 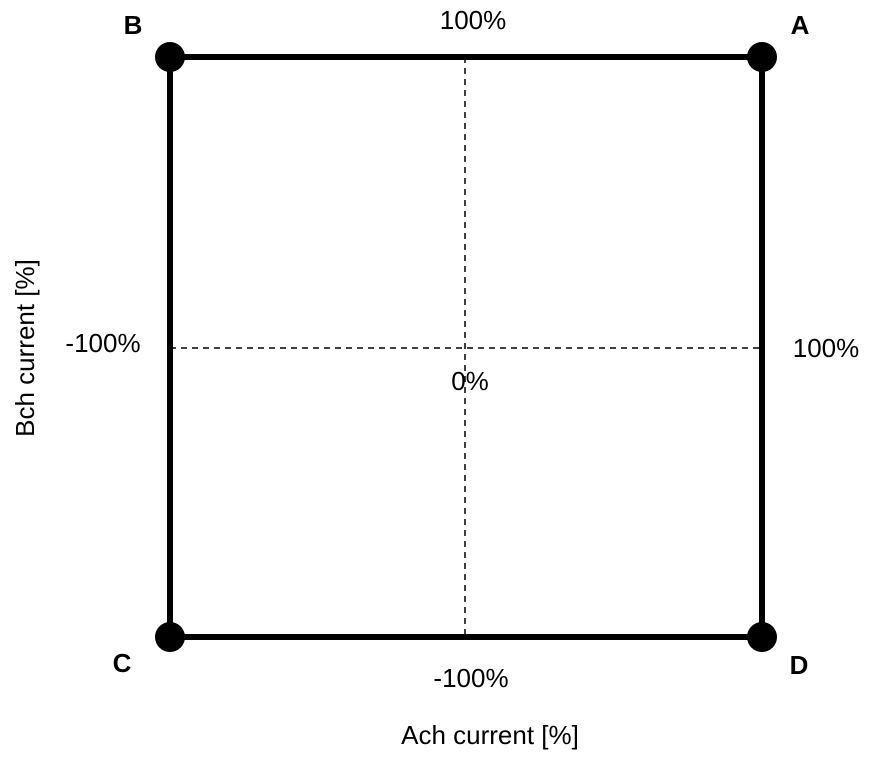 What do you see at coordinates (826, 348) in the screenshot?
I see `ach-max-label: 100%` at bounding box center [826, 348].